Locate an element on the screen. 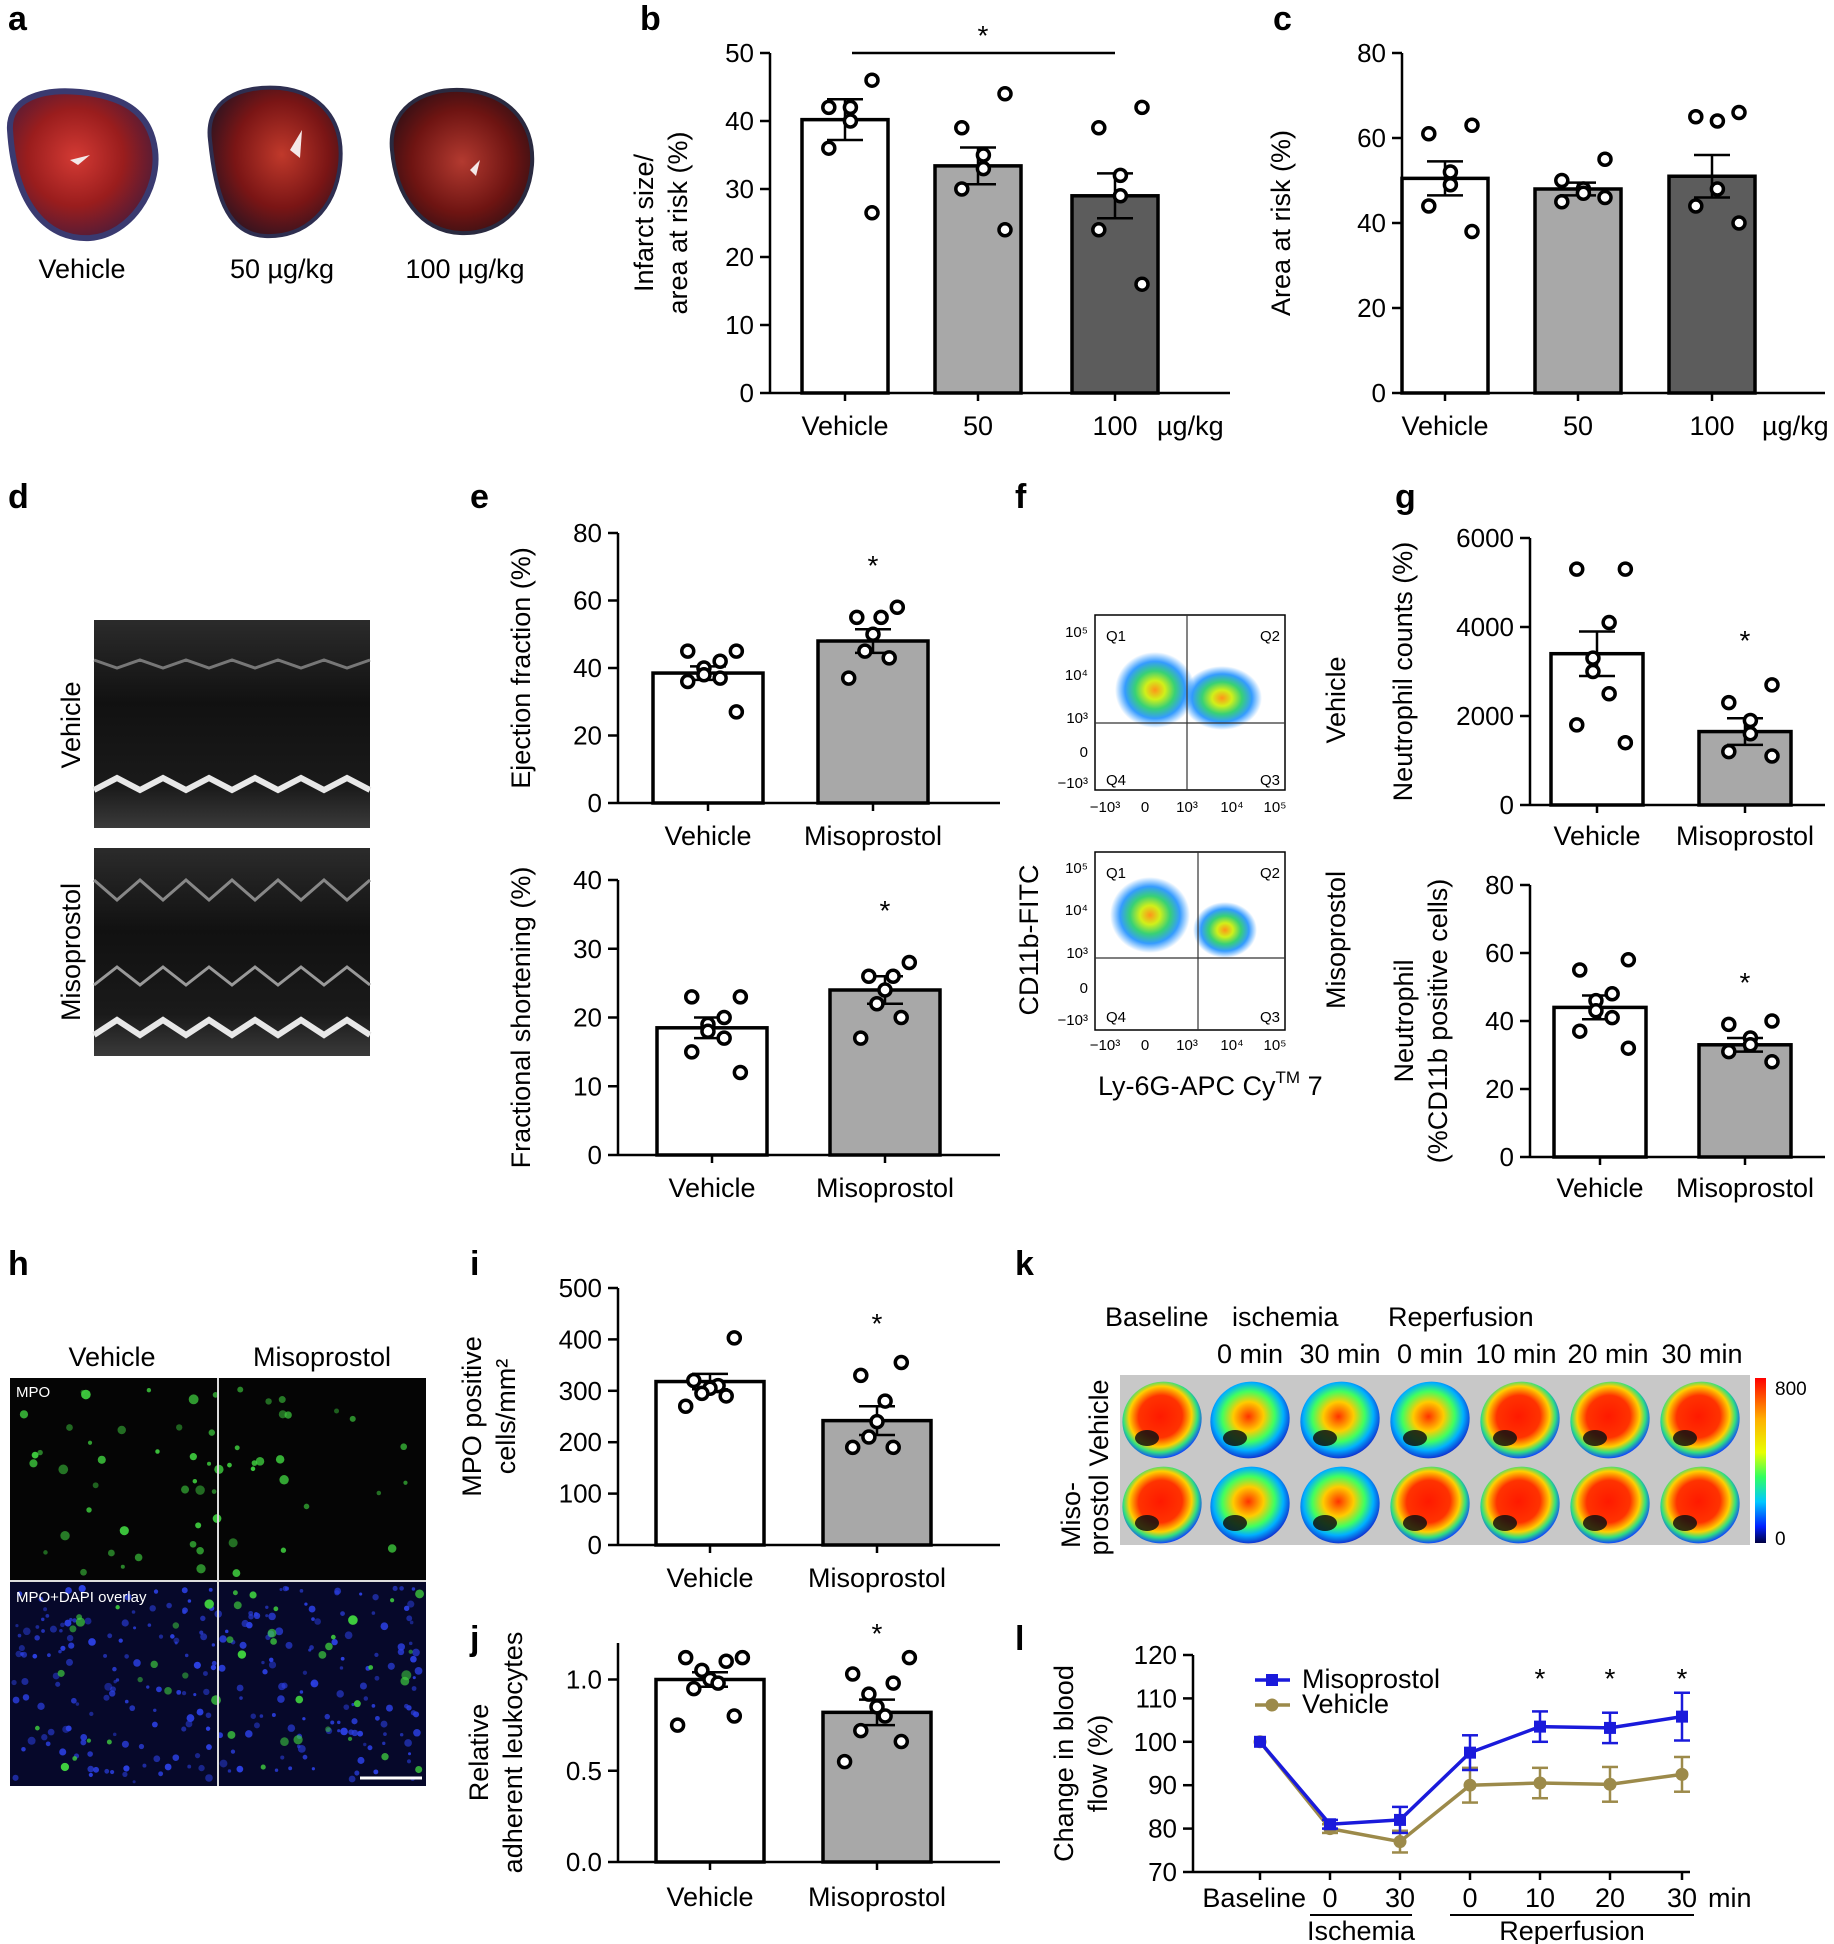 Image resolution: width=1834 pixels, height=1944 pixels. heart-slice-vehicle is located at coordinates (82, 165).